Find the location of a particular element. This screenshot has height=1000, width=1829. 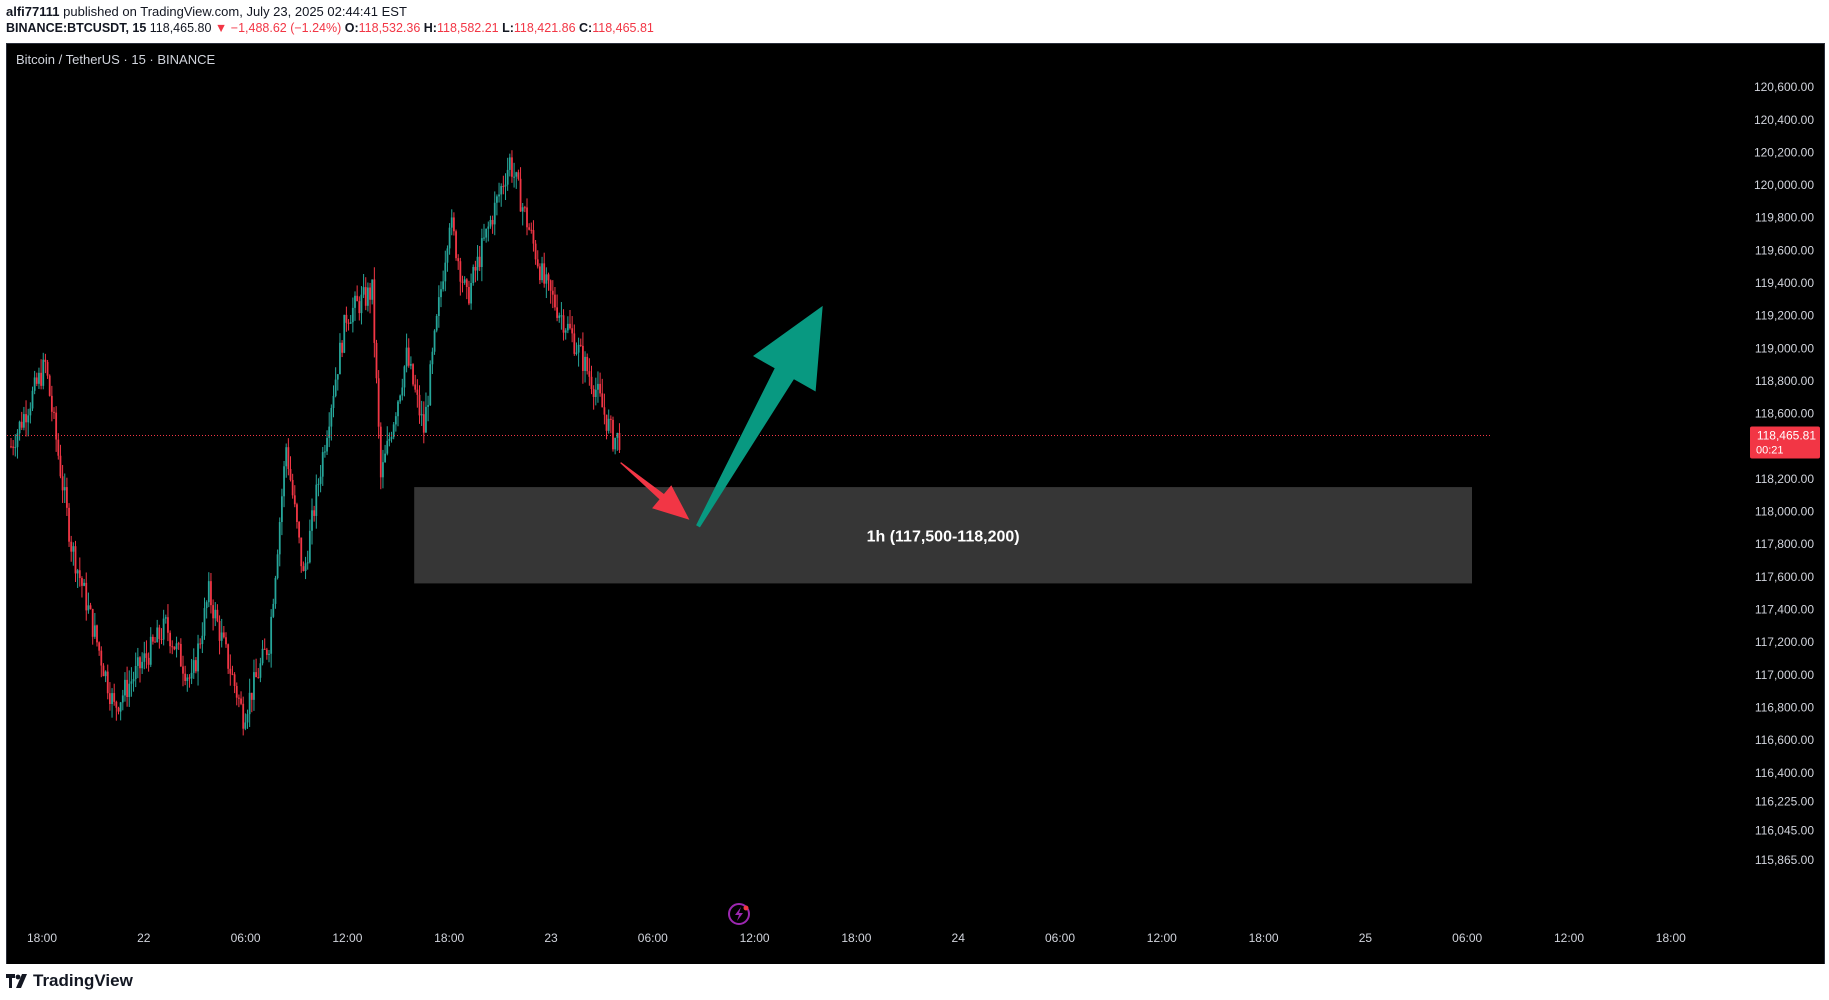

tradingview-brand: TradingView is located at coordinates (83, 980).